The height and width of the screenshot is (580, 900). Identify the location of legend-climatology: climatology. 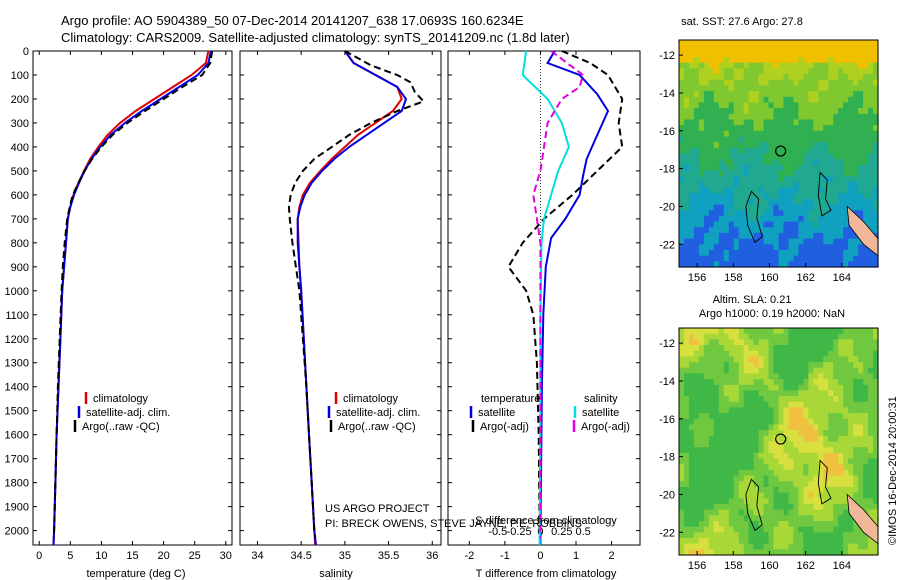
(371, 399).